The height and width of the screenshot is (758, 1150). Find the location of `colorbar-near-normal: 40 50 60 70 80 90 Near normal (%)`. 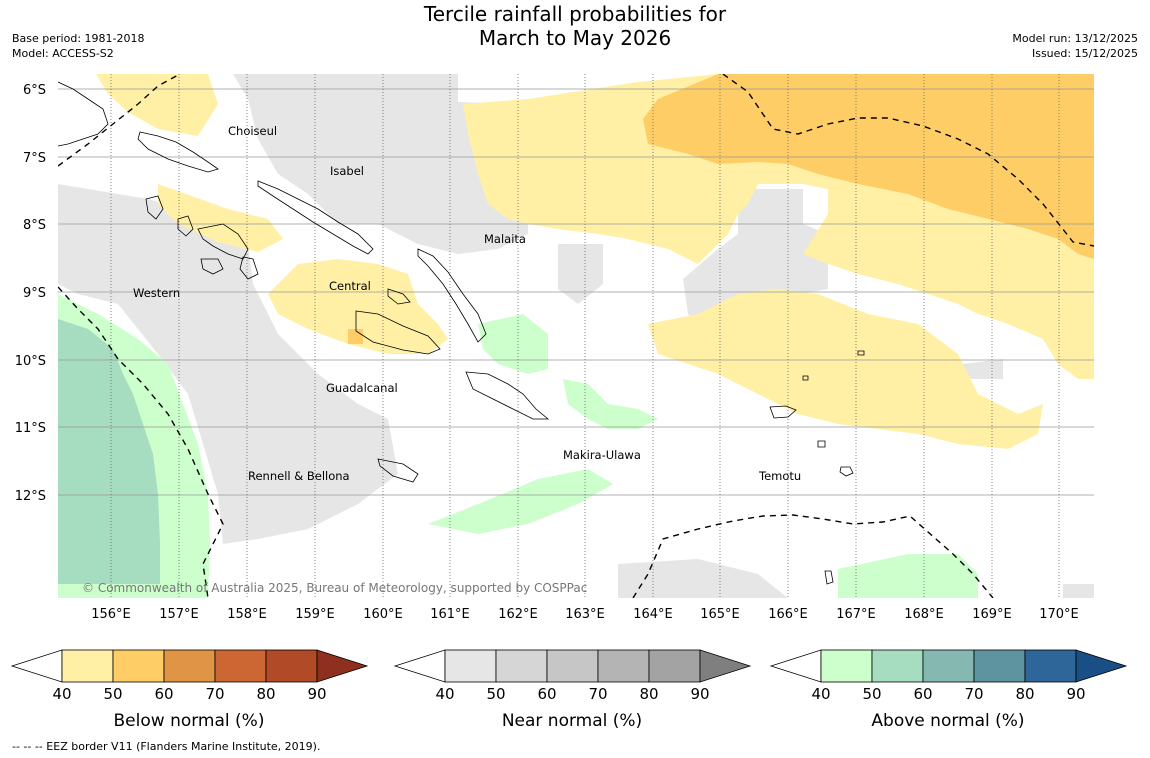

colorbar-near-normal: 40 50 60 70 80 90 Near normal (%) is located at coordinates (572, 690).